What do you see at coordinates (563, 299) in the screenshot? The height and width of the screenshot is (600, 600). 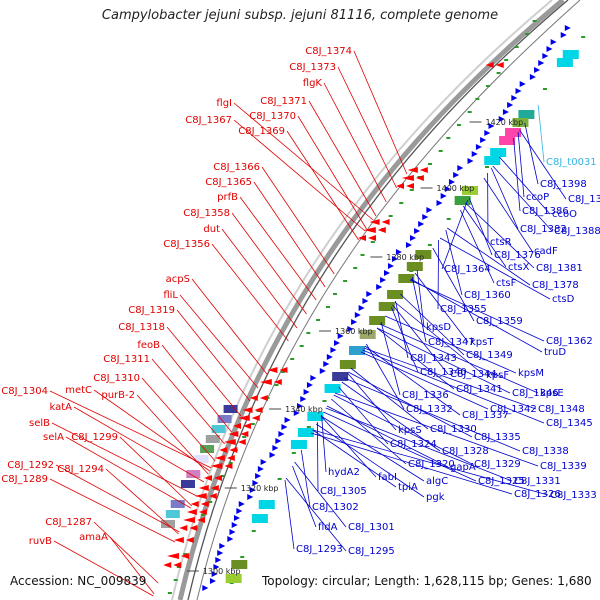 I see `gene-label-forward: ctsD` at bounding box center [563, 299].